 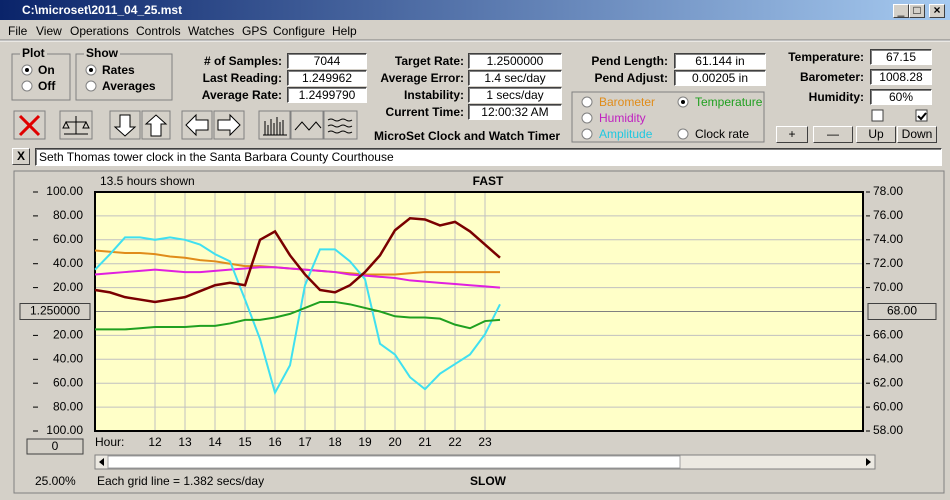 I want to click on icon-bars, so click(x=275, y=126).